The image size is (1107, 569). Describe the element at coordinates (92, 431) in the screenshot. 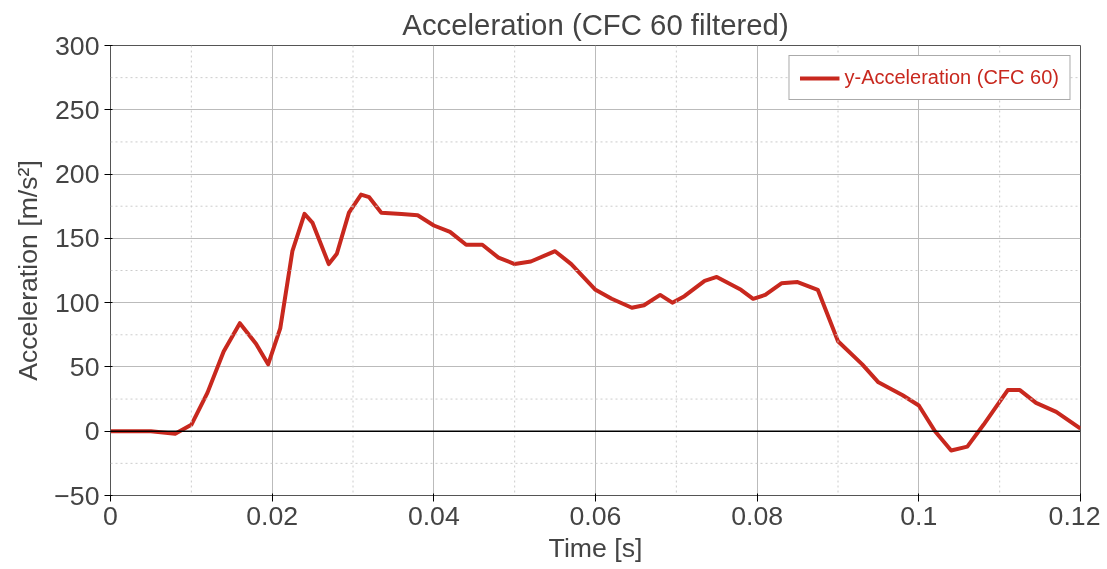

I see `y-tick-label: 0` at that location.